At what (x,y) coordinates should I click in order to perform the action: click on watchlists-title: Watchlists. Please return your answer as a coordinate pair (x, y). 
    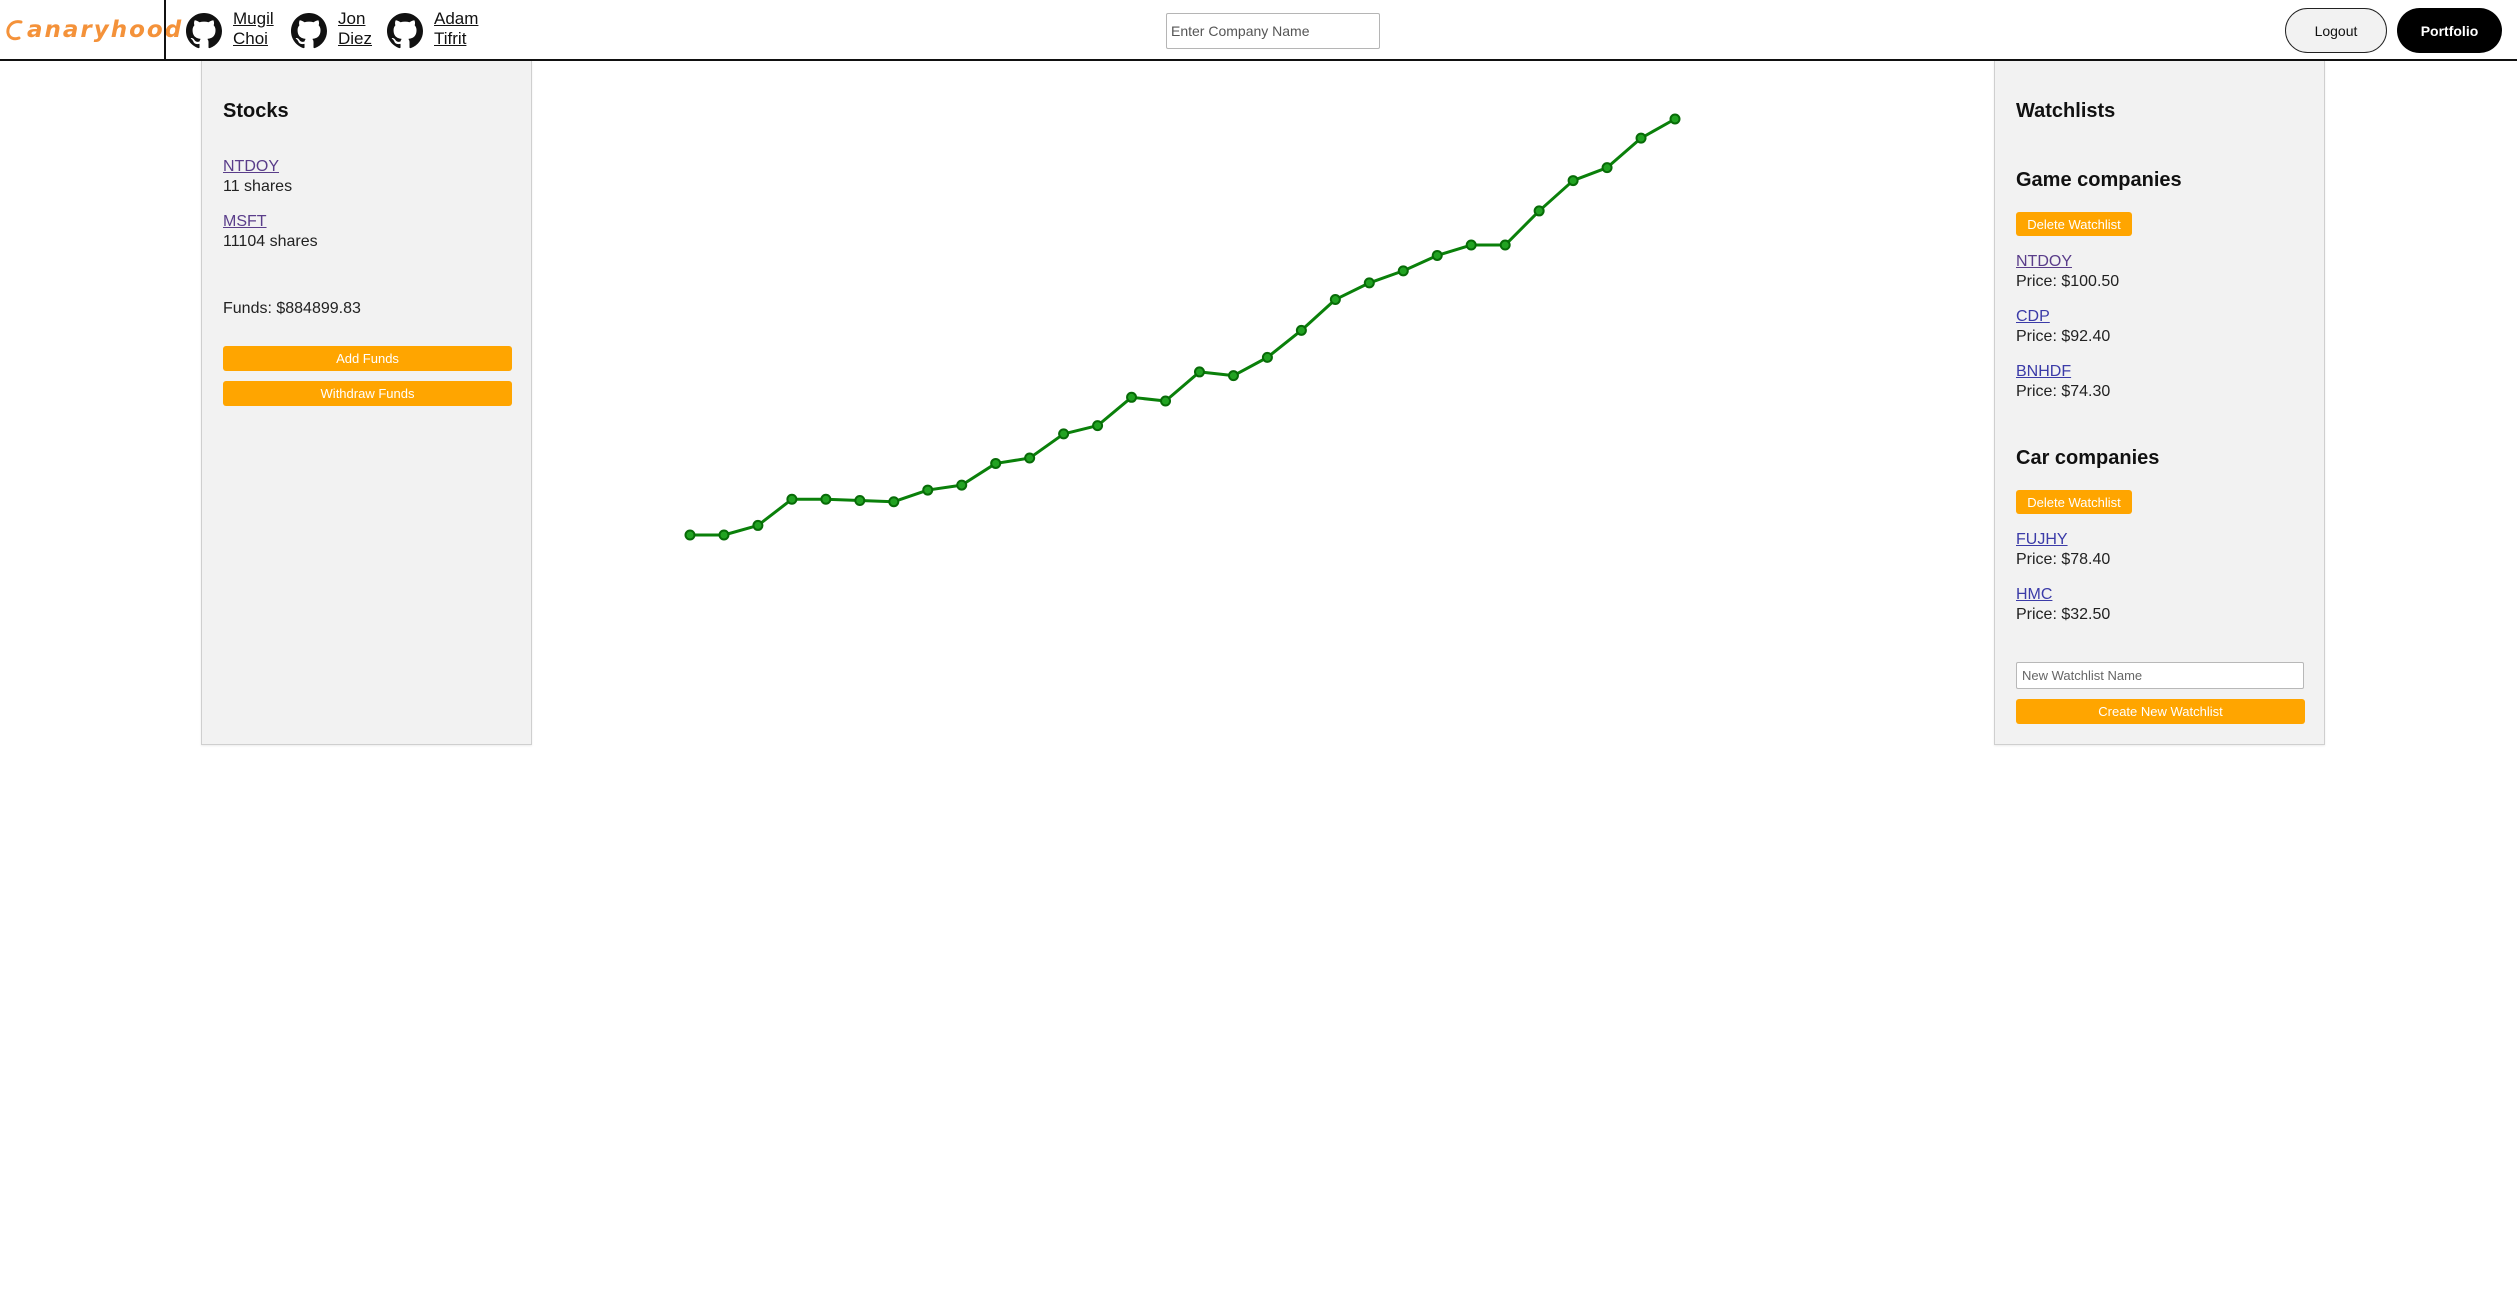
    Looking at the image, I should click on (2066, 111).